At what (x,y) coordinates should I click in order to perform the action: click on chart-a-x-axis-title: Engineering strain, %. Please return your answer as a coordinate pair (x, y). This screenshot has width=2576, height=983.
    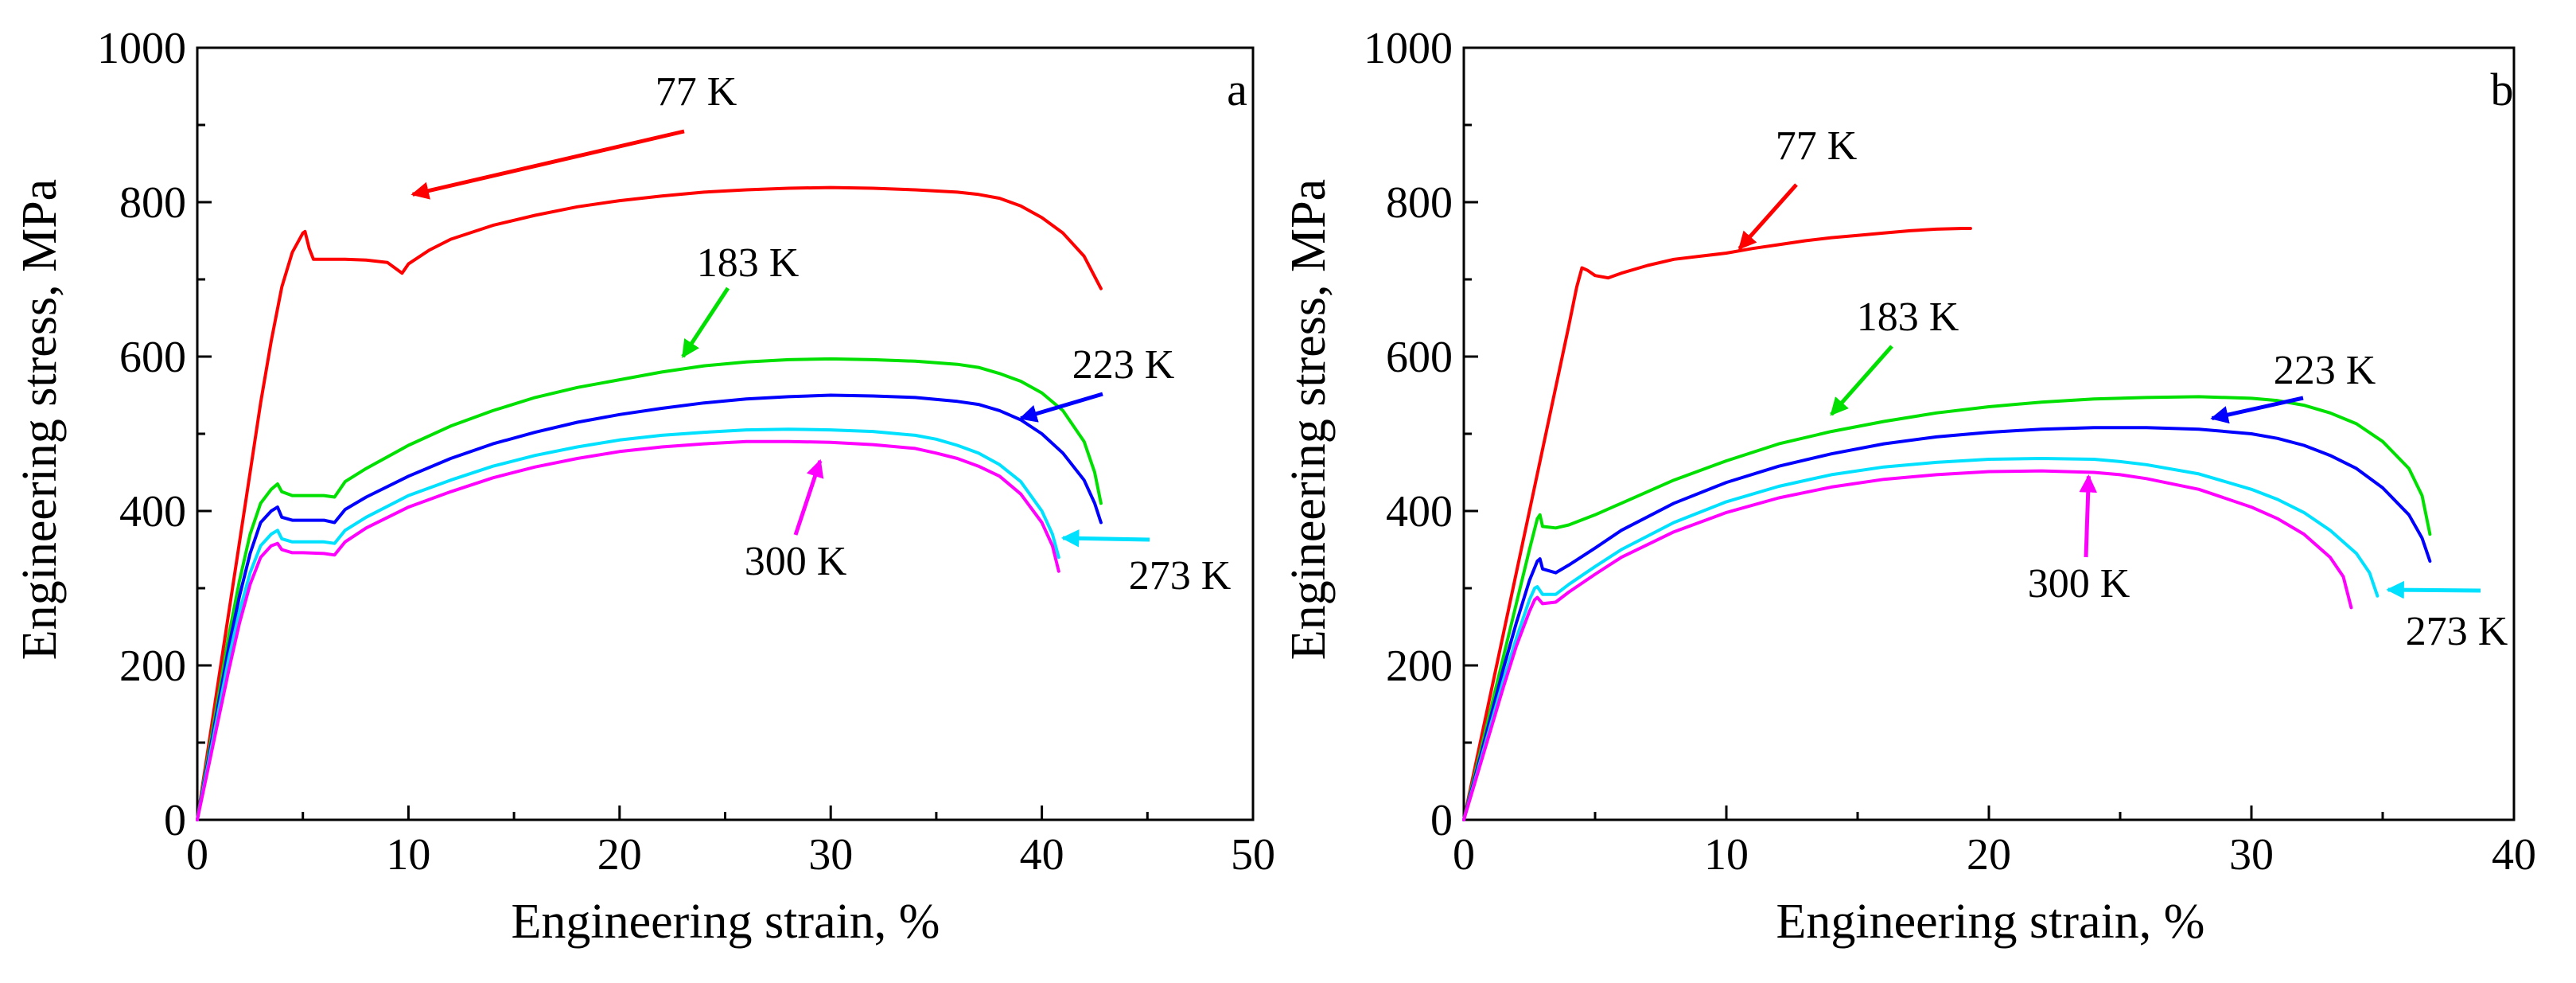
    Looking at the image, I should click on (726, 922).